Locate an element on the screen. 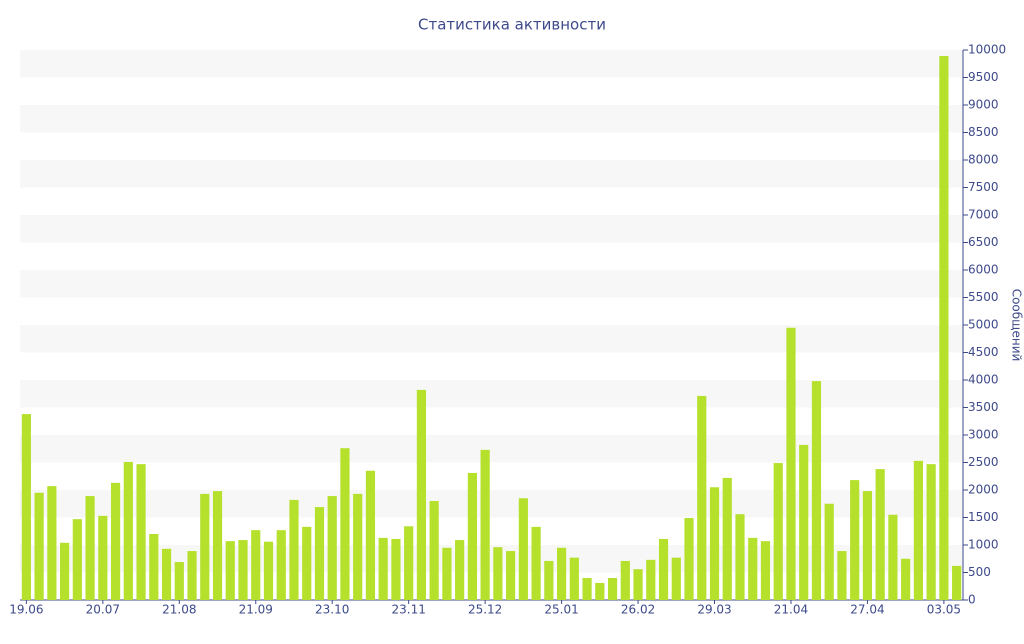 The width and height of the screenshot is (1024, 644). y-tick-label: 6500 is located at coordinates (983, 242).